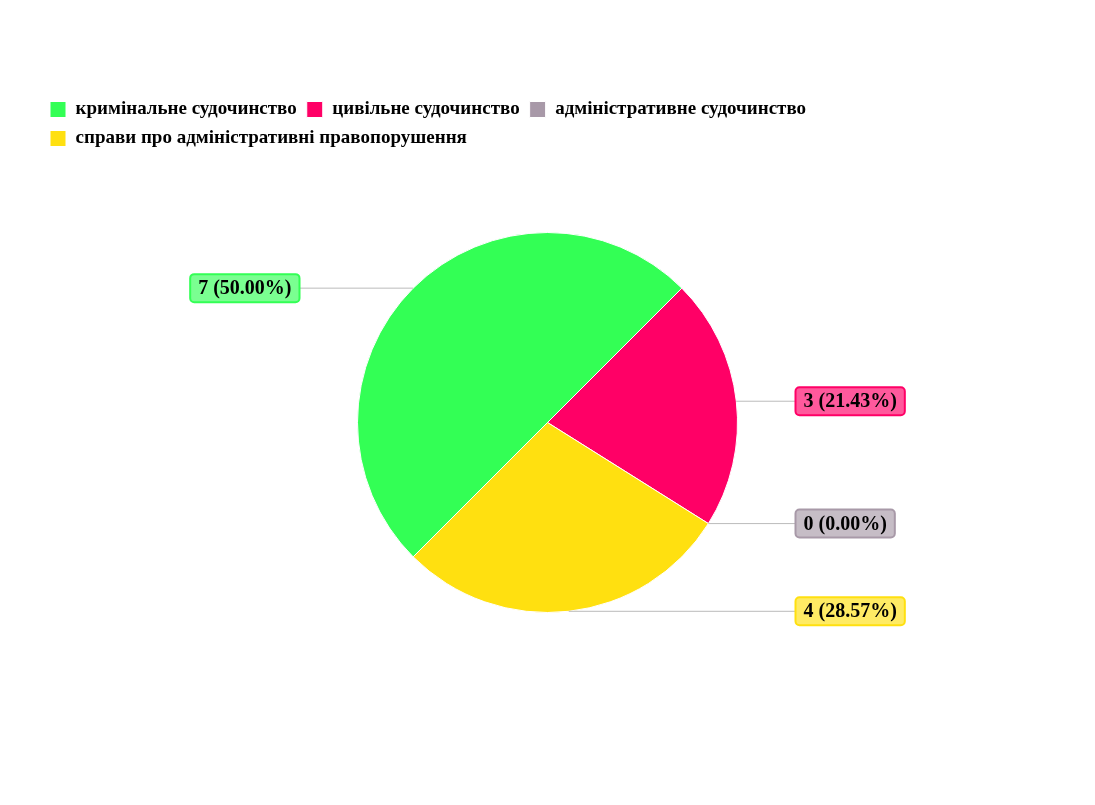 This screenshot has height=805, width=1095. I want to click on text: 0 (0.00%), so click(845, 522).